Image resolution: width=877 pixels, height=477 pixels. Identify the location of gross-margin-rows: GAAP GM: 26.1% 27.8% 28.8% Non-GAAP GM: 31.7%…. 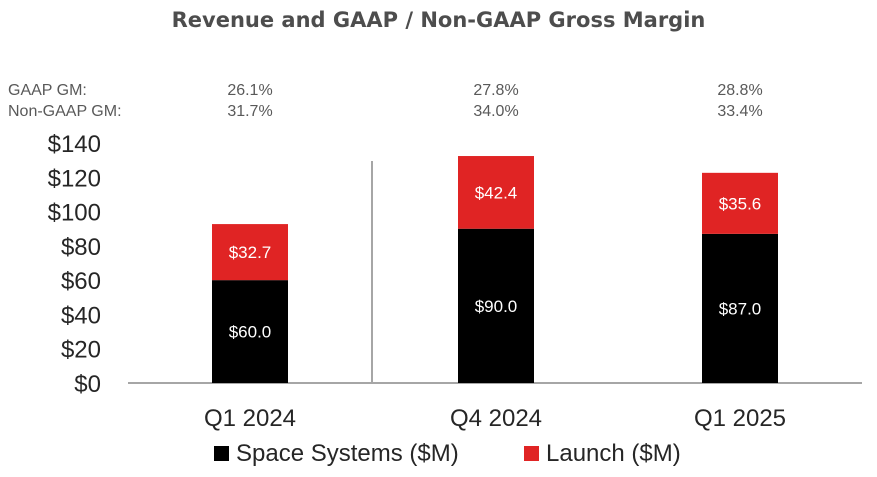
(385, 101).